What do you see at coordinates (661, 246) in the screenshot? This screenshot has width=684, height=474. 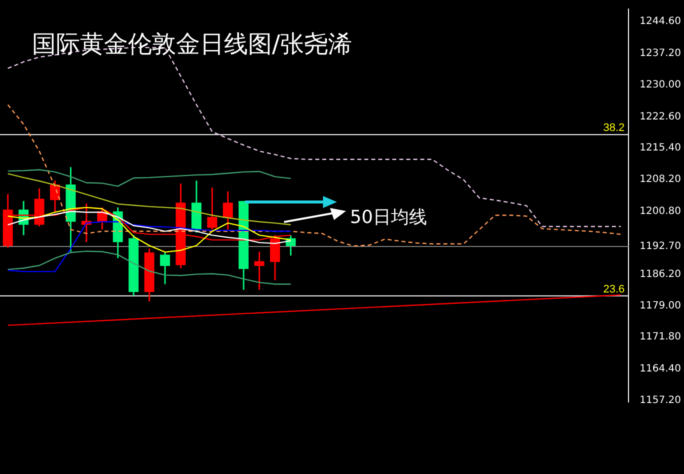 I see `y-tick-label: 1192.70` at bounding box center [661, 246].